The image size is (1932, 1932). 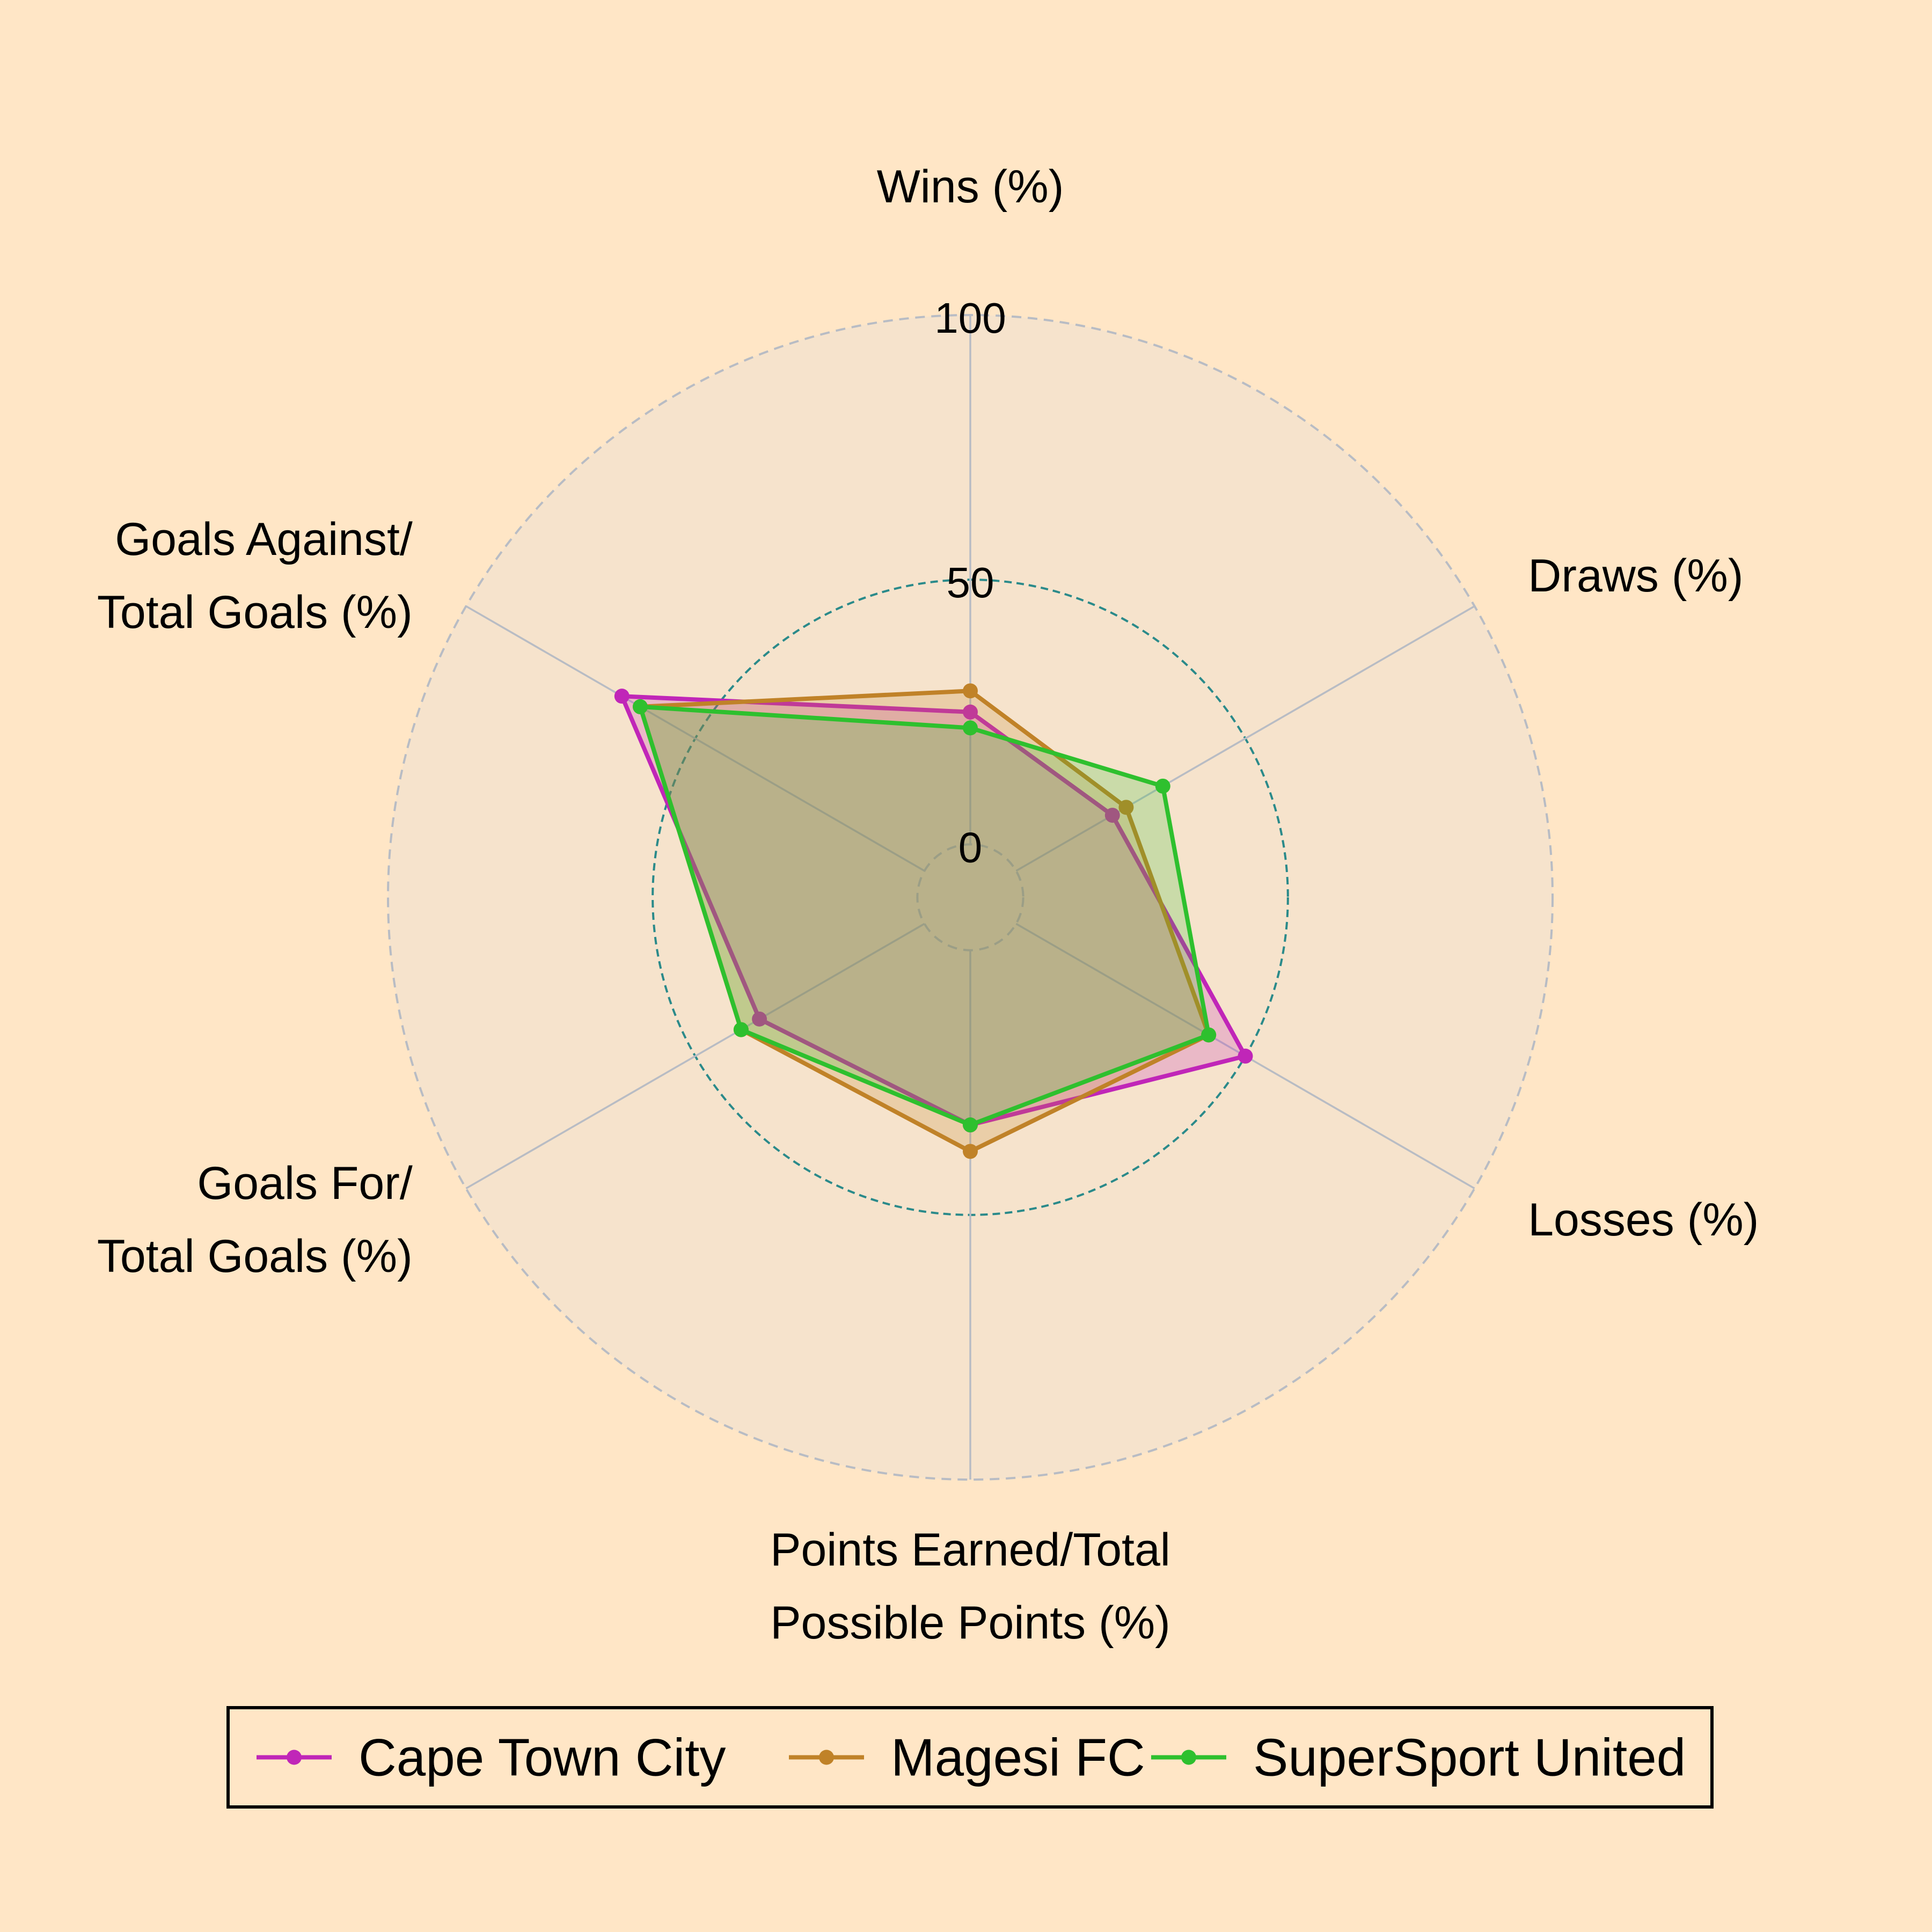 I want to click on axis-label-0: Wins (%), so click(x=970, y=187).